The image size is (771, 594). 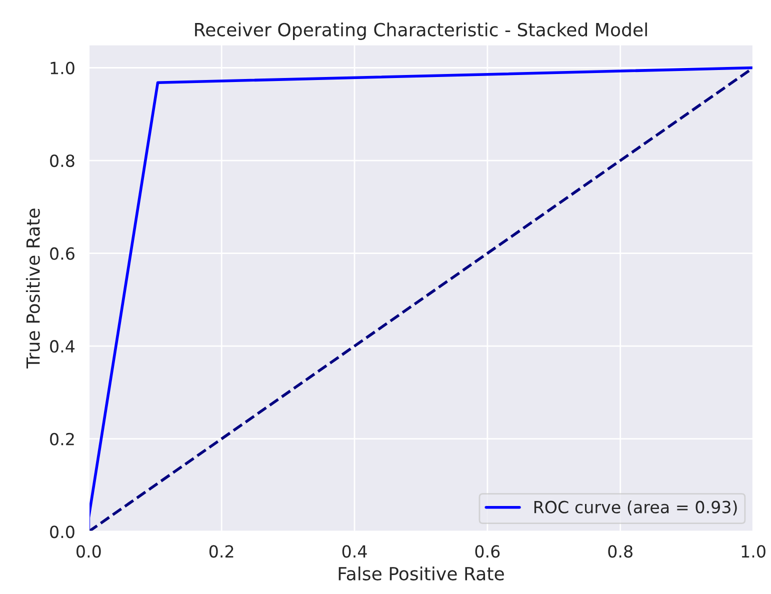 I want to click on x-tick-label: 0.8, so click(x=620, y=551).